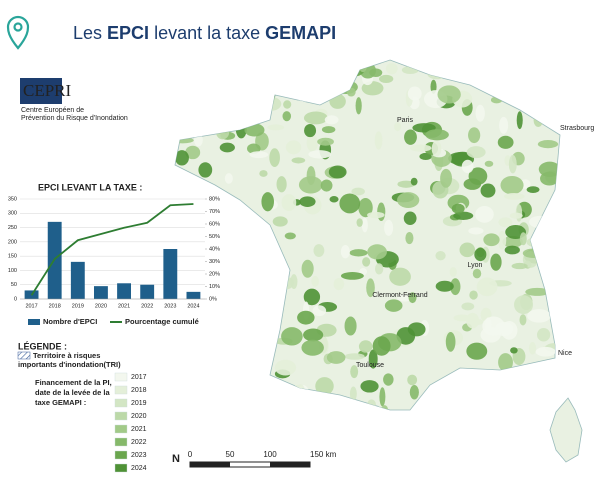  What do you see at coordinates (90, 187) in the screenshot?
I see `chart-title: EPCI LEVANT LA TAXE :` at bounding box center [90, 187].